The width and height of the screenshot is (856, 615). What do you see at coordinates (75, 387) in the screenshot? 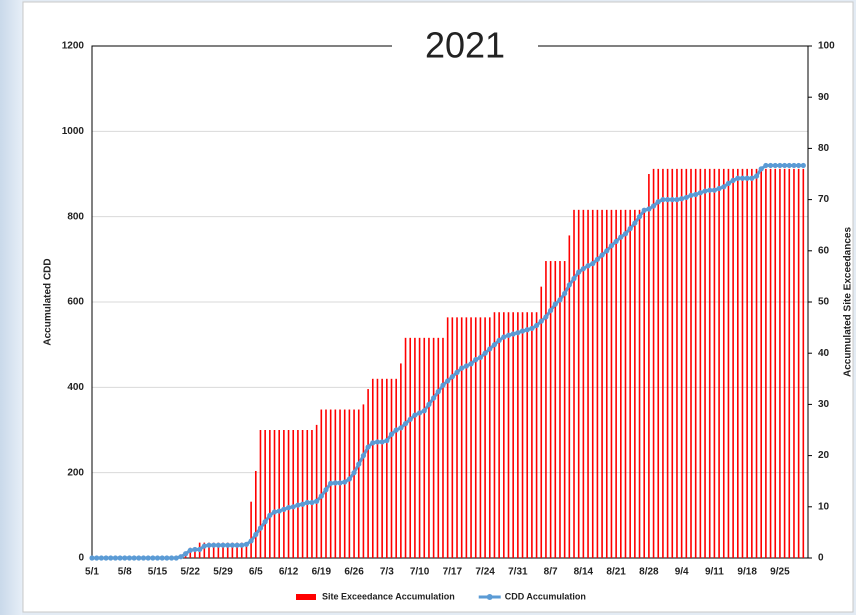
I see `y-tick-label: 400` at bounding box center [75, 387].